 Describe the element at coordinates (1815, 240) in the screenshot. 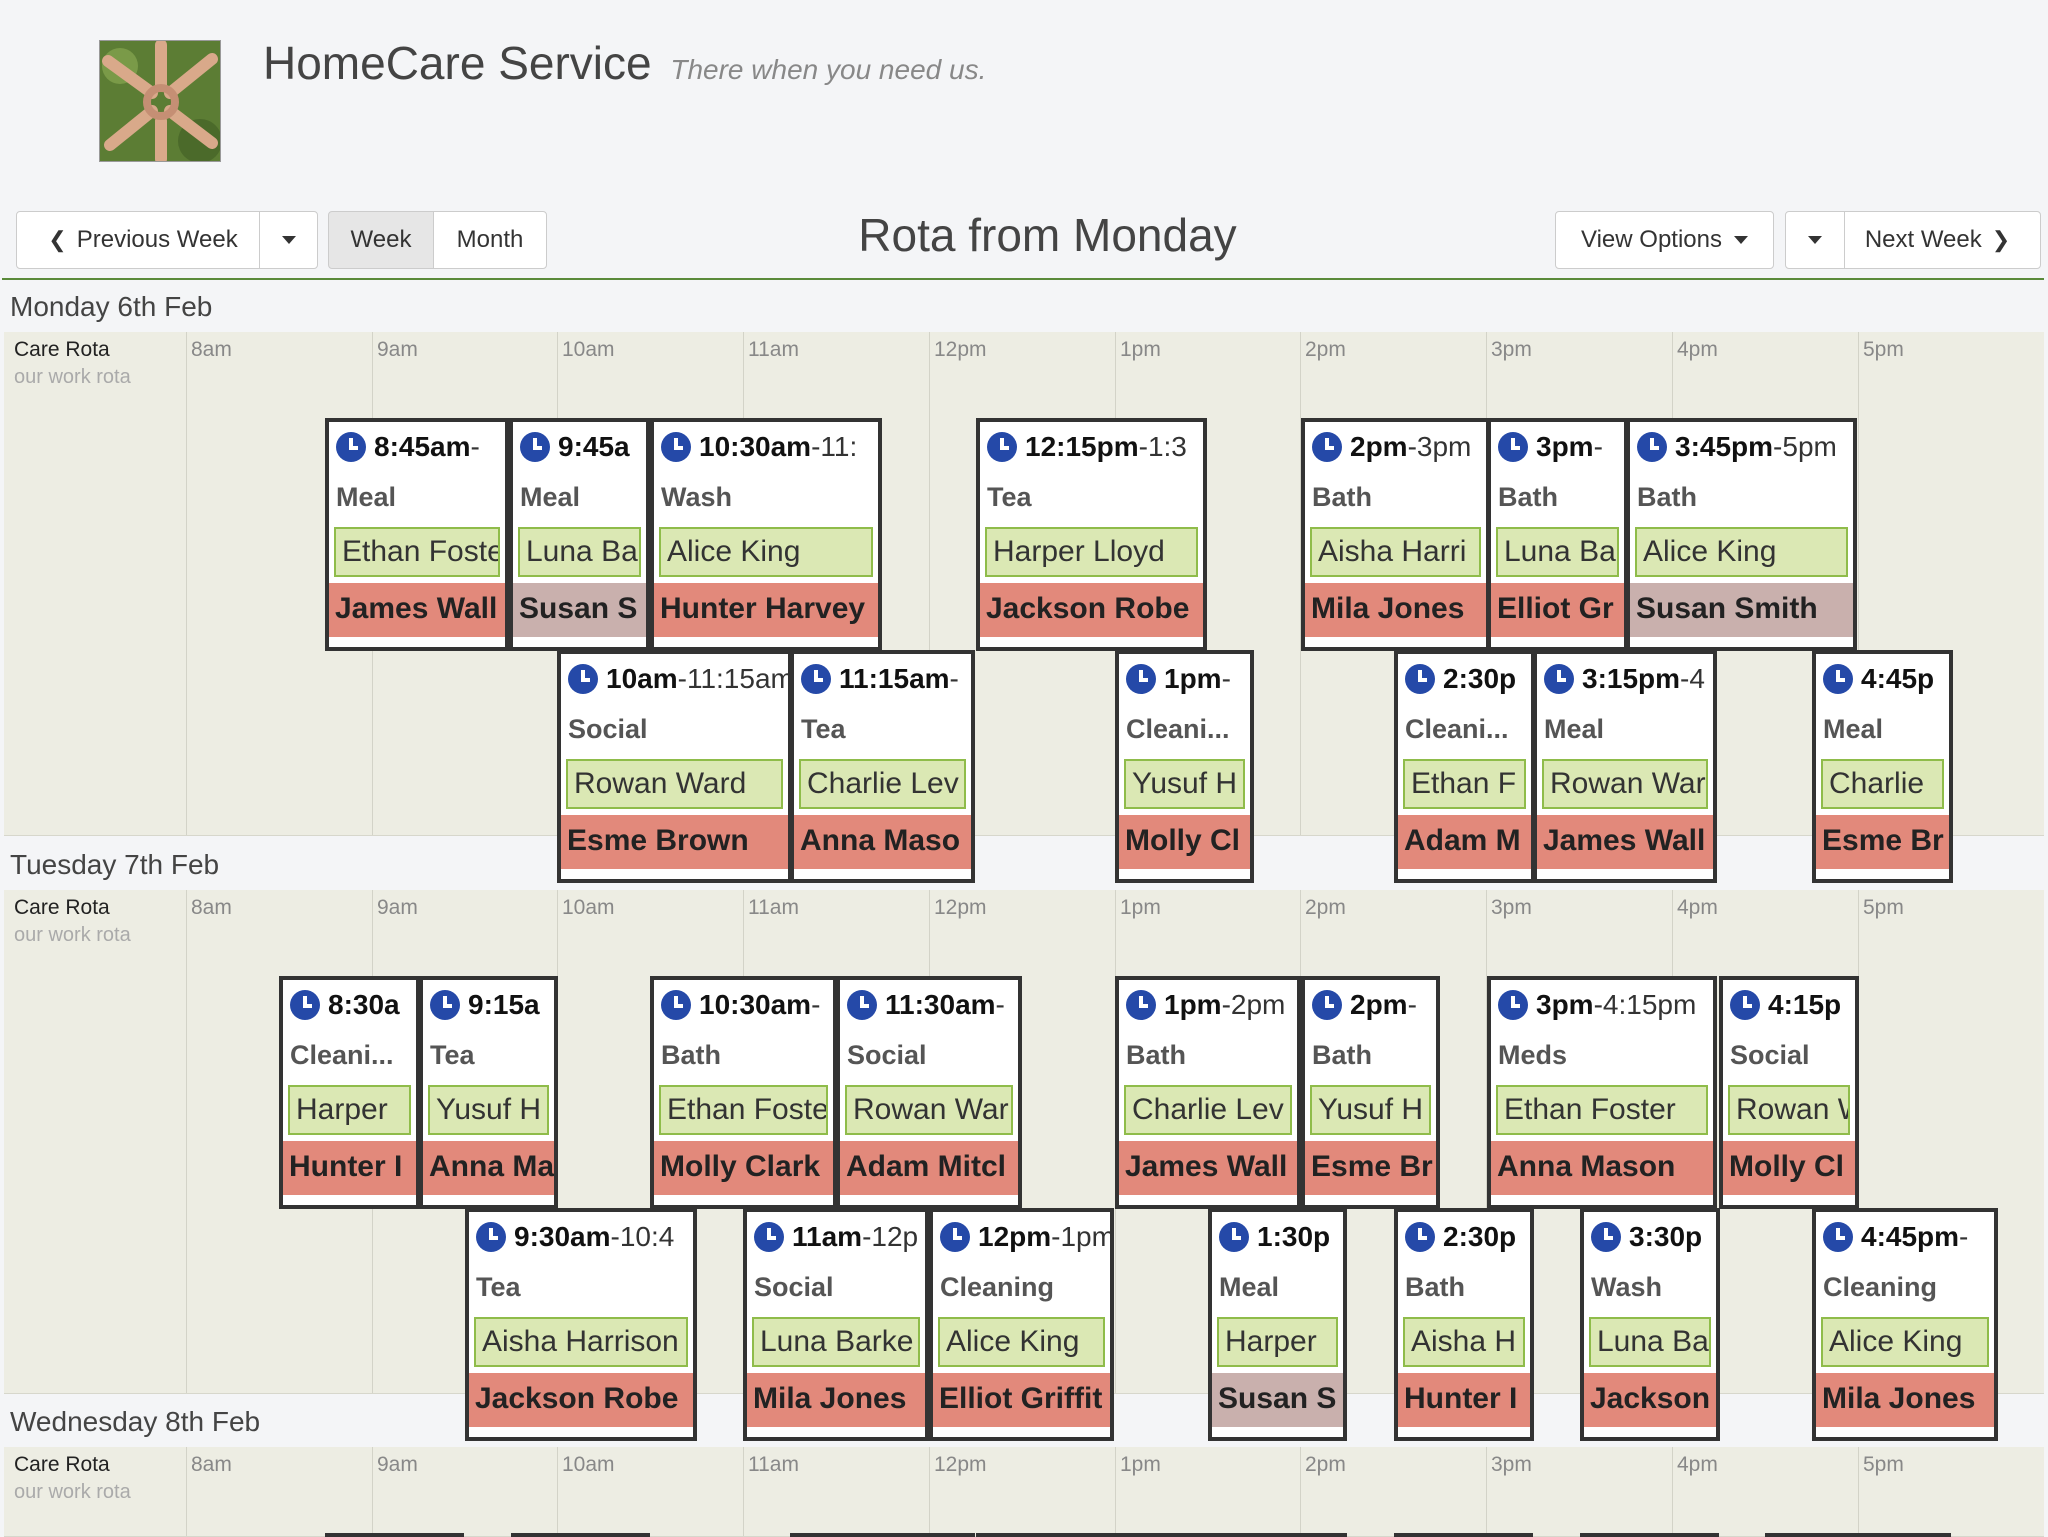

I see `next-week-dropdown` at that location.